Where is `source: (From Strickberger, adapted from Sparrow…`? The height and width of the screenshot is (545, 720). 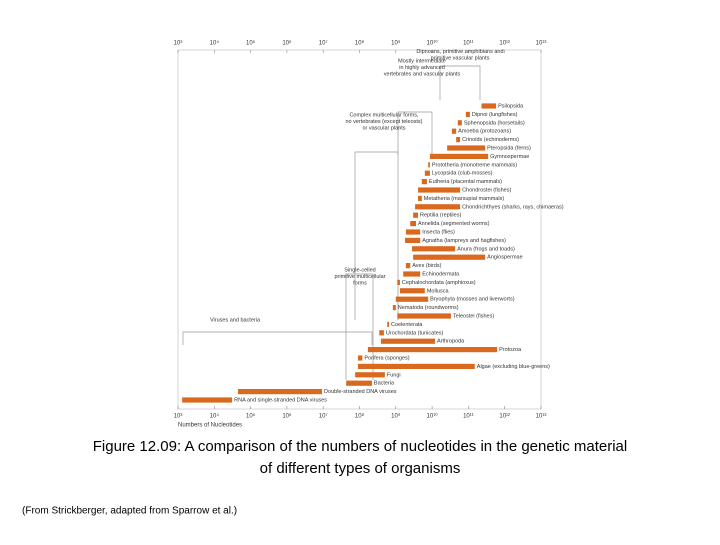 source: (From Strickberger, adapted from Sparrow… is located at coordinates (129, 511).